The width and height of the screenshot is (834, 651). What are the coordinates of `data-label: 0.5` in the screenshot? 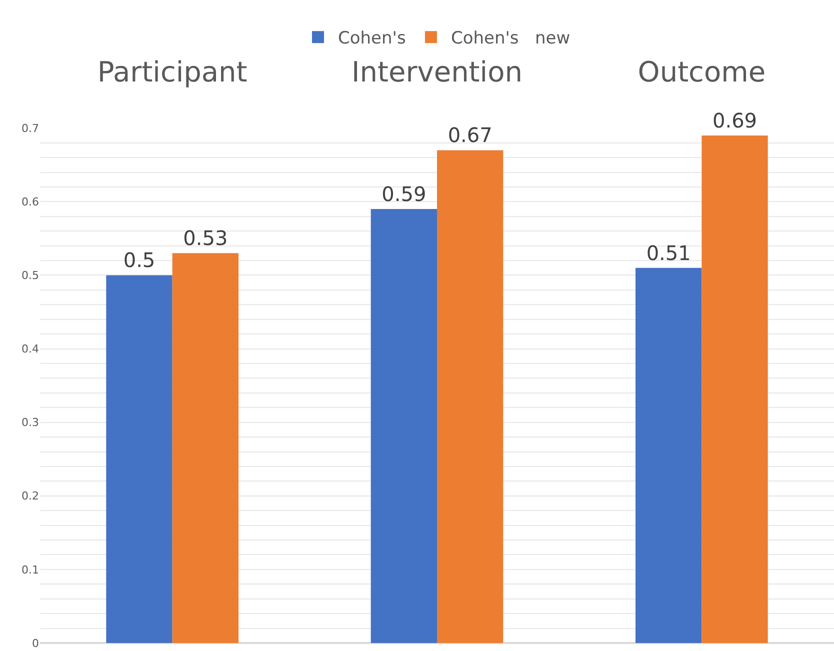 It's located at (139, 260).